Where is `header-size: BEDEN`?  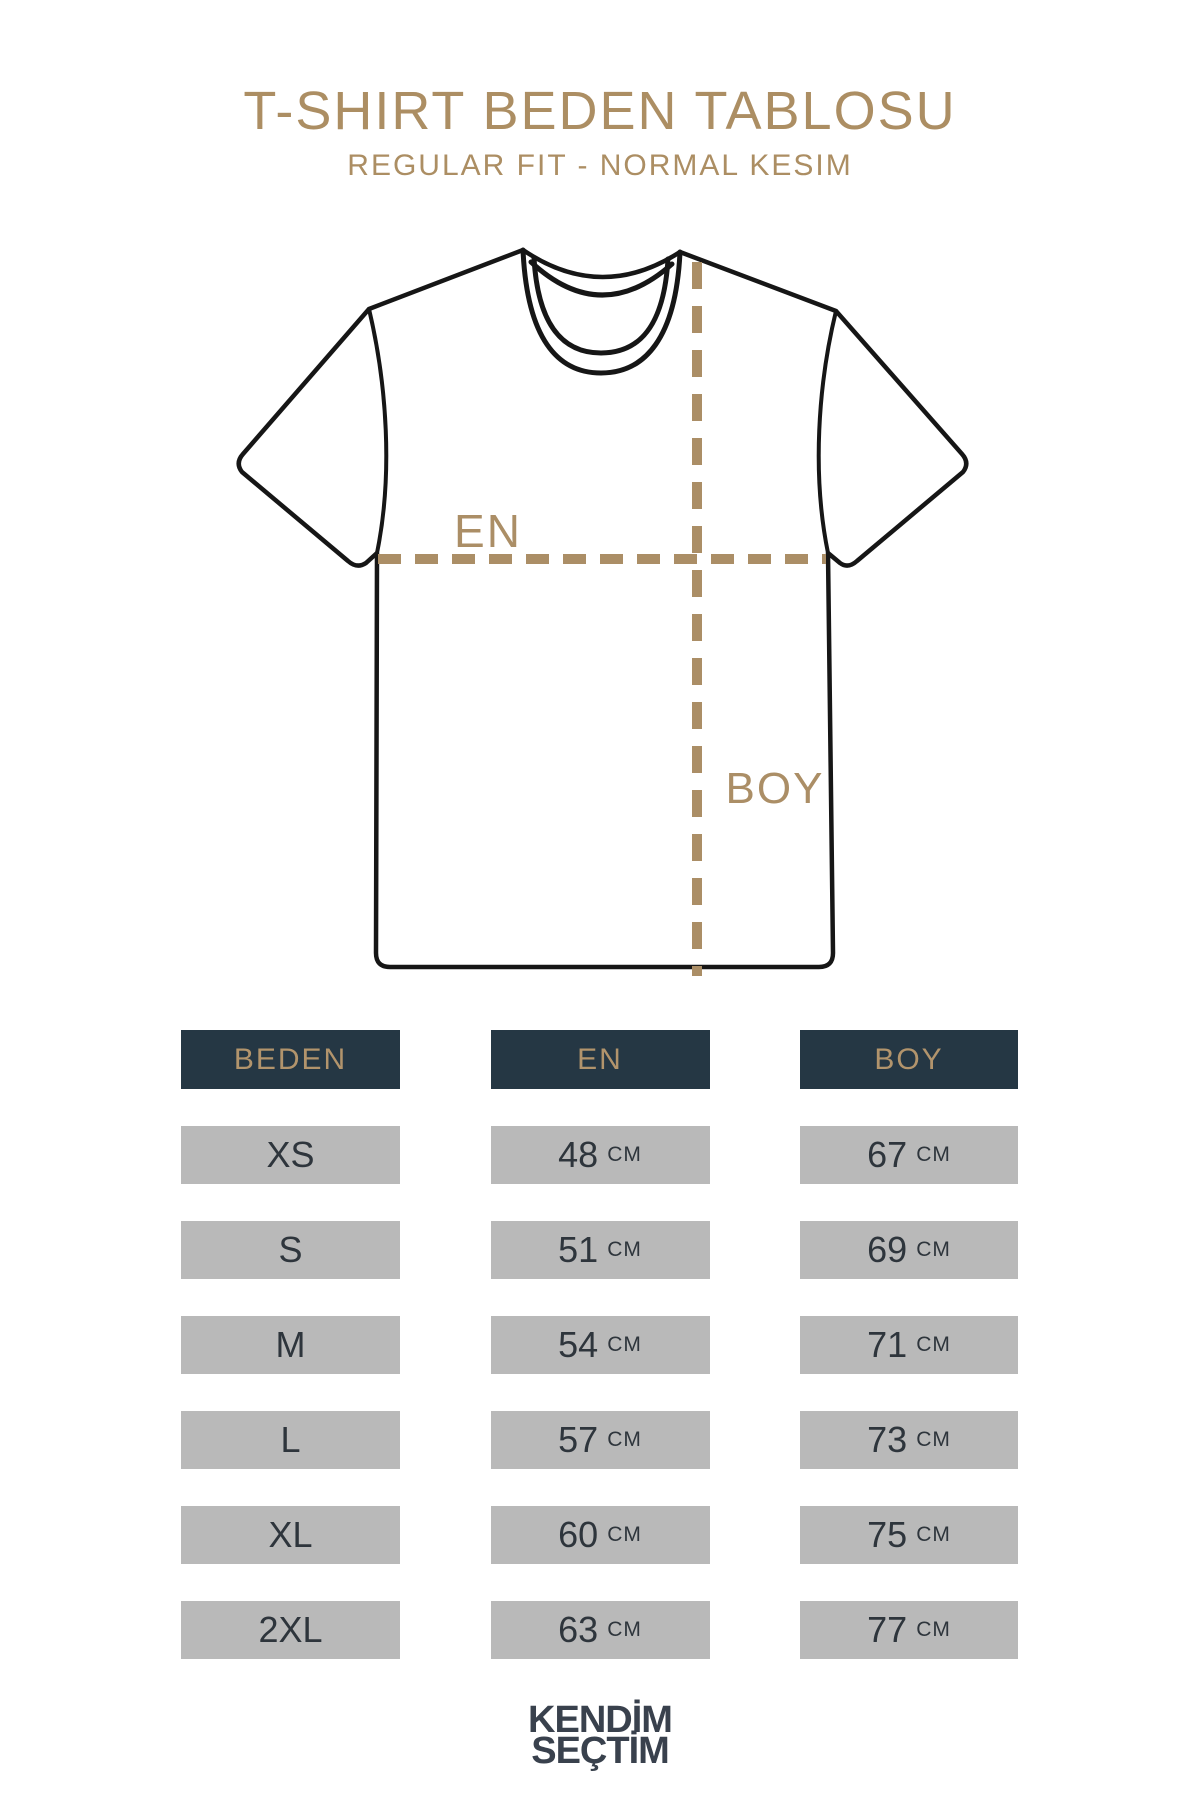 header-size: BEDEN is located at coordinates (290, 1059).